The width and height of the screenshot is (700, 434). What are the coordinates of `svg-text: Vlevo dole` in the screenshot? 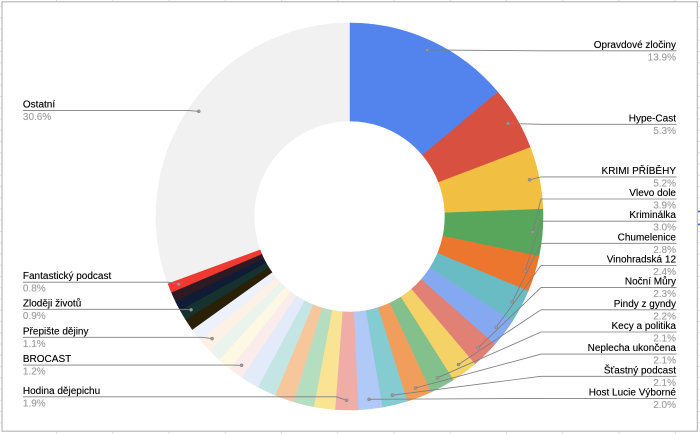 It's located at (652, 193).